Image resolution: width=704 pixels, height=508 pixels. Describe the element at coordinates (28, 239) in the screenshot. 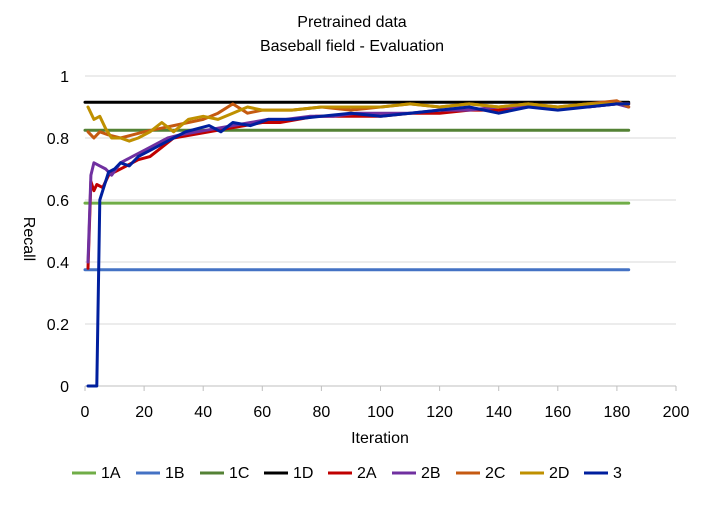

I see `y-axis-label: Recall` at that location.